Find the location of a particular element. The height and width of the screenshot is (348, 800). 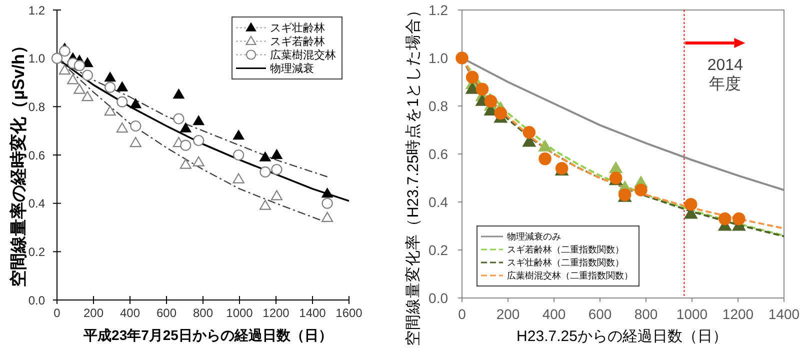

legend-label: 広葉樹混交林 is located at coordinates (303, 55).